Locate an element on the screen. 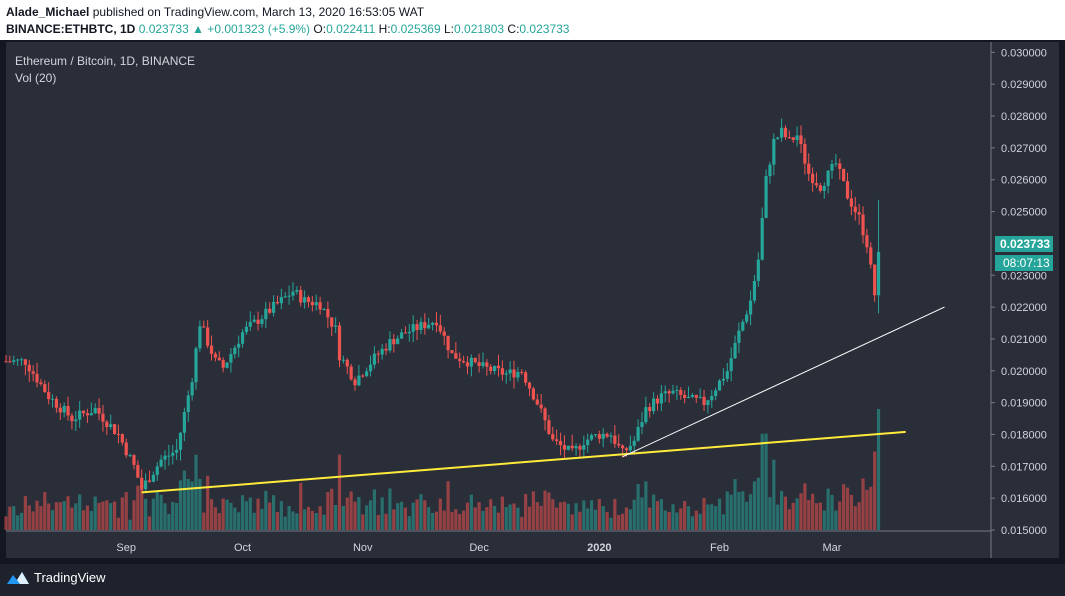  time-axis: Sep Oct Nov Dec 2020 Feb Mar is located at coordinates (478, 548).